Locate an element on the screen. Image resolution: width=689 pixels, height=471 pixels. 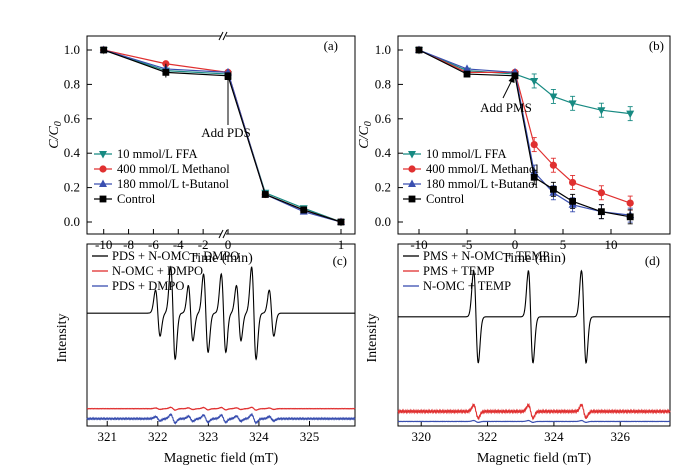
y-tick-label-a: 0.6 is located at coordinates (72, 118).